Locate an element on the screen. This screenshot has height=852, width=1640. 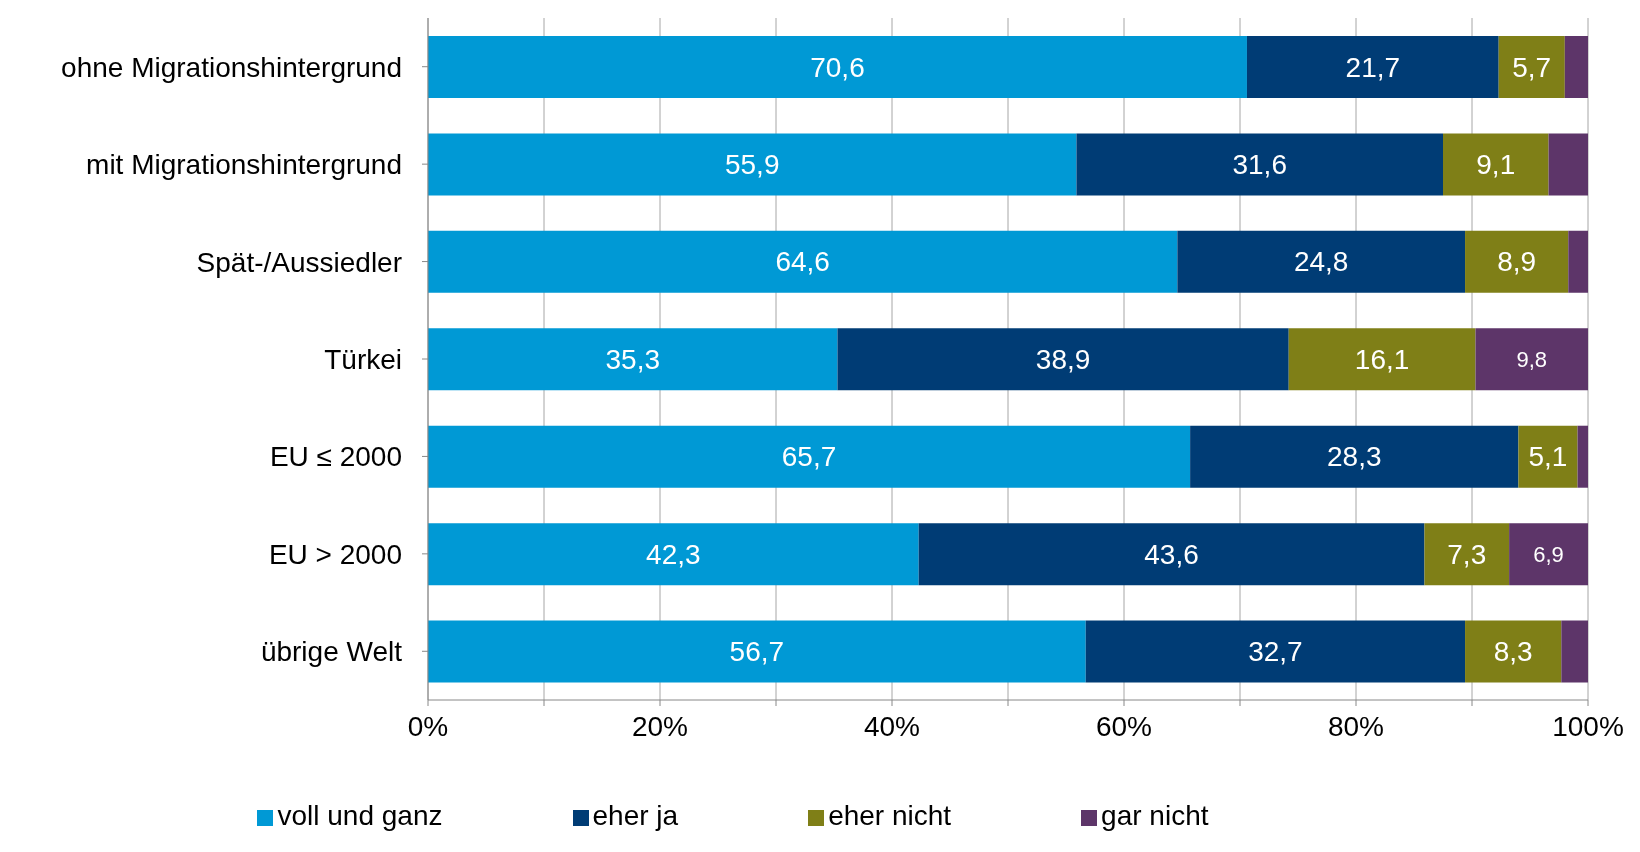
x-tick-label: 80% is located at coordinates (1356, 726).